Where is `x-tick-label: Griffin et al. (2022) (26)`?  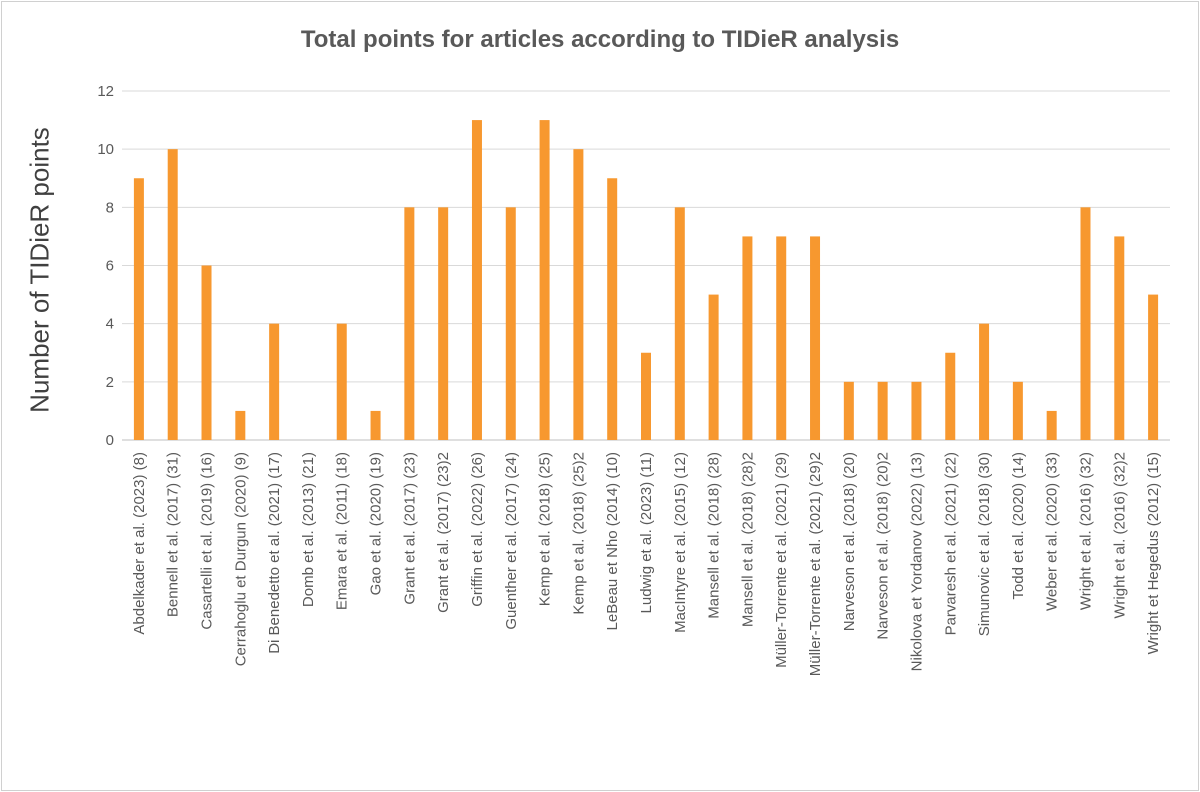 x-tick-label: Griffin et al. (2022) (26) is located at coordinates (477, 529).